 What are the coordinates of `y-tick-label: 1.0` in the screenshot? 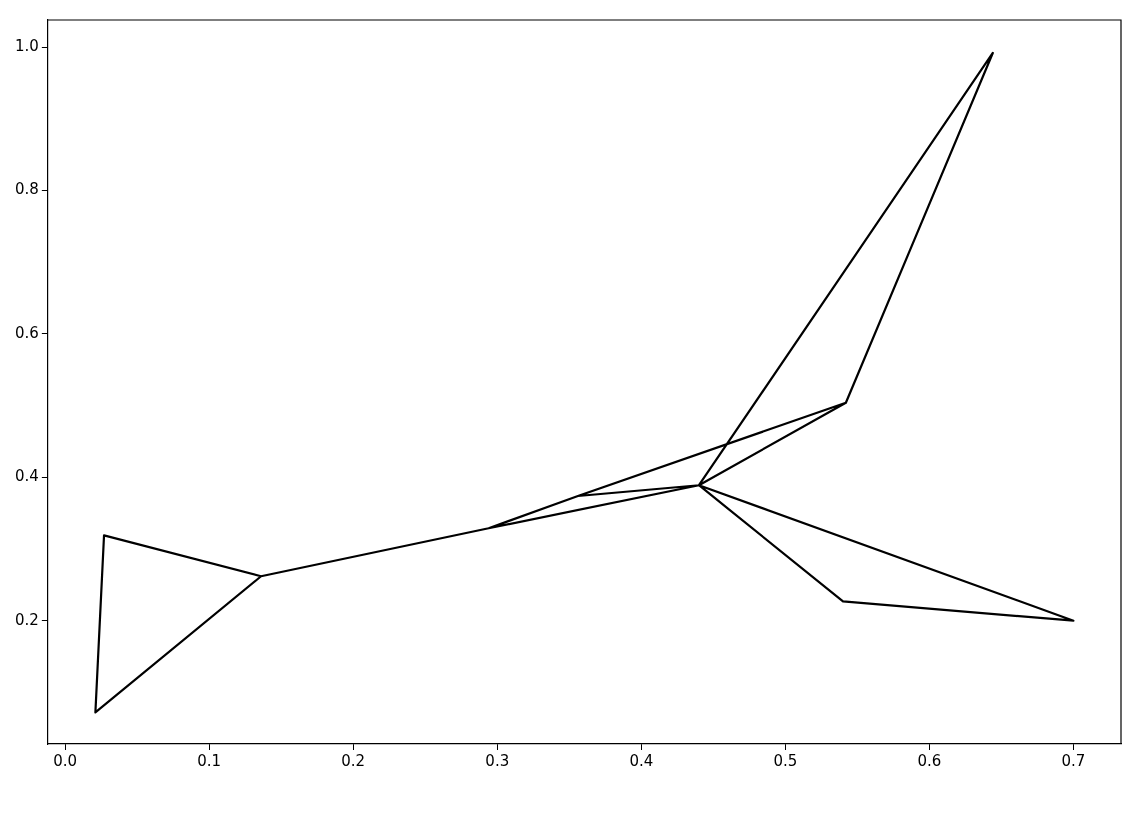 It's located at (27, 46).